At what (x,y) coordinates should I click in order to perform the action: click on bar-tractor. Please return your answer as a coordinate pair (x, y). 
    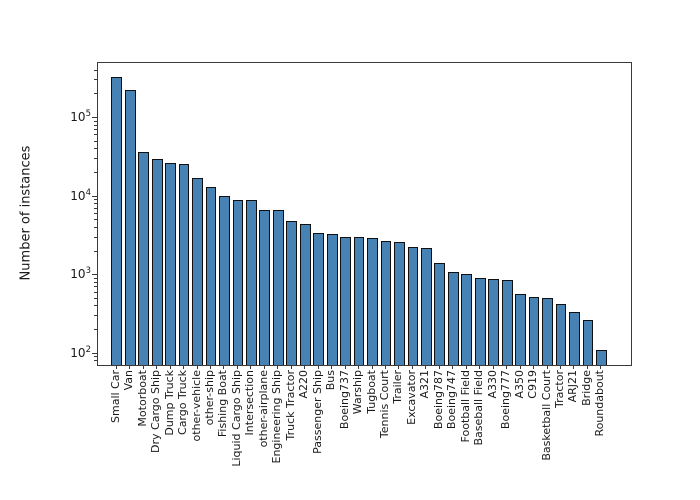
    Looking at the image, I should click on (561, 334).